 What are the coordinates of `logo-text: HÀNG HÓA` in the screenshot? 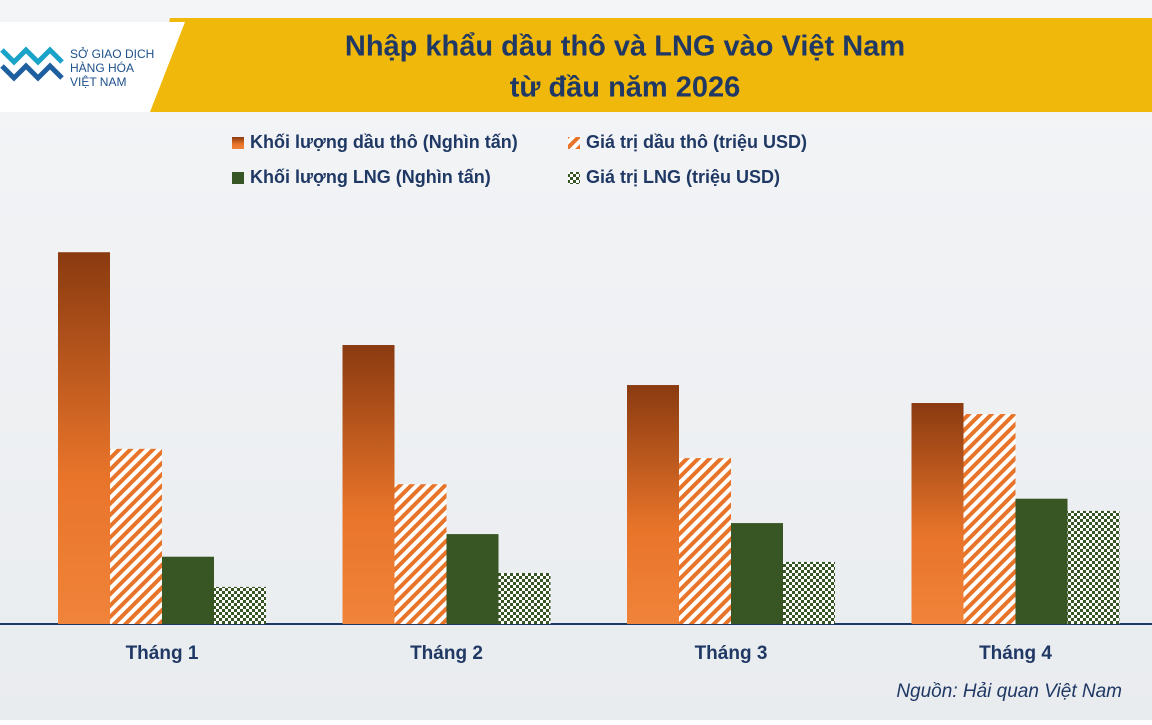 It's located at (102, 67).